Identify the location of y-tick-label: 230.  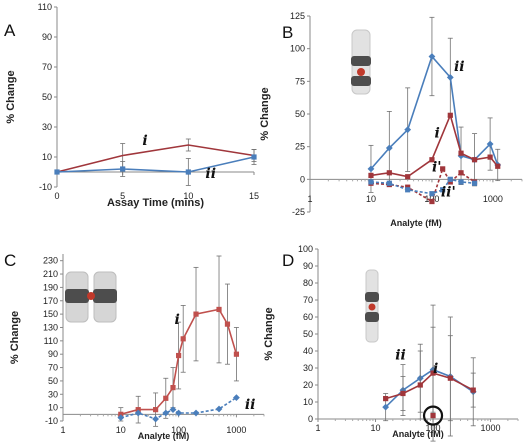
(50, 261).